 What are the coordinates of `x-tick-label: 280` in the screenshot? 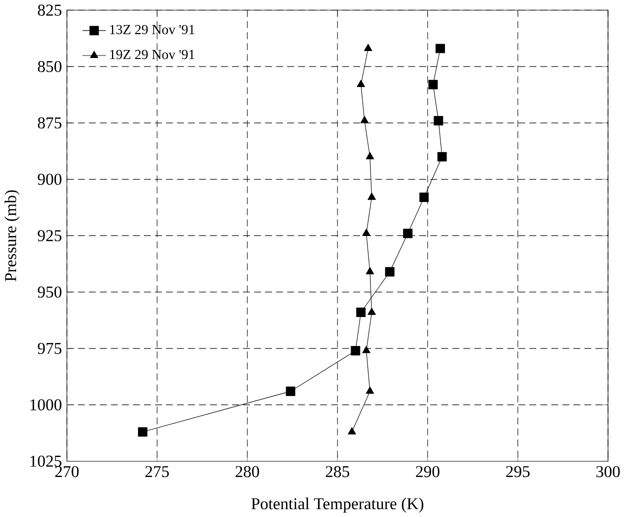 It's located at (248, 472).